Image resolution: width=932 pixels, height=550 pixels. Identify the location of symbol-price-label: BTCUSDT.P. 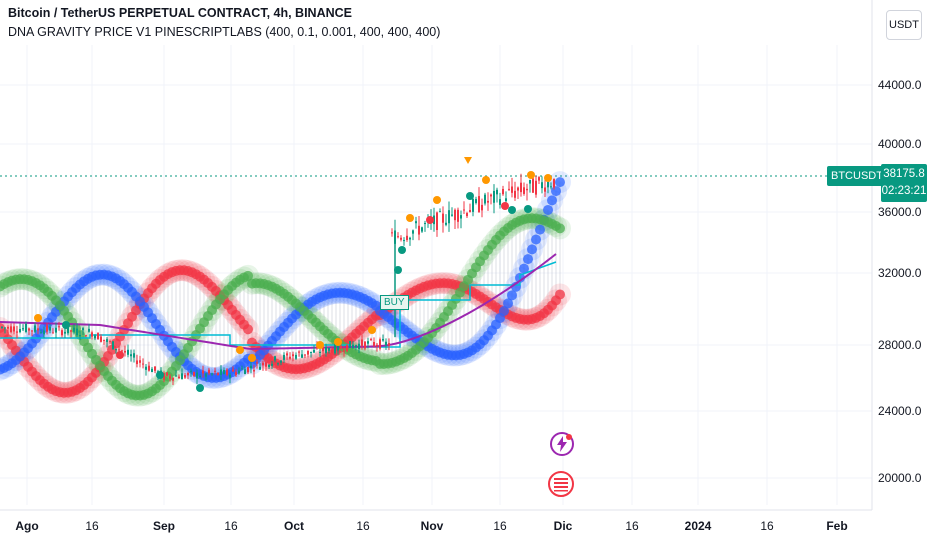
(862, 176).